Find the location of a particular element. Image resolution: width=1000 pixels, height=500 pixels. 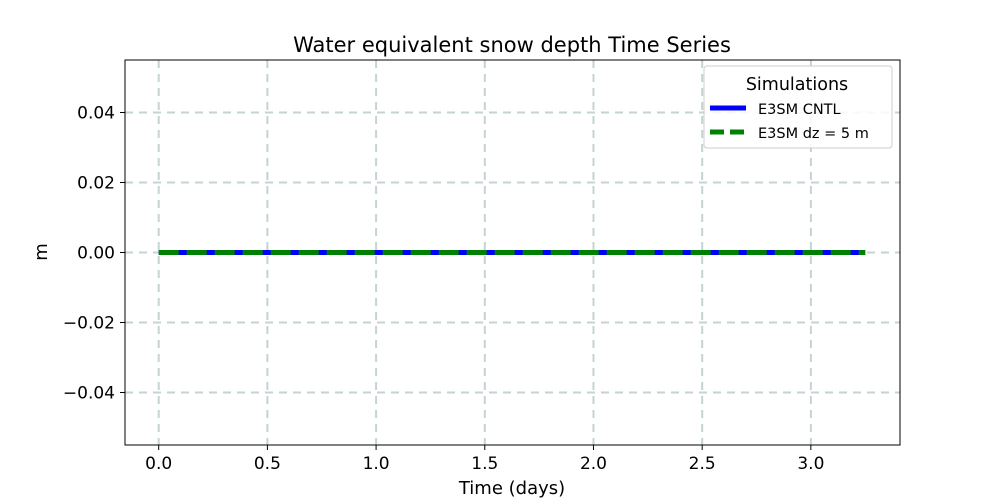

x-axis-label: Time (days) is located at coordinates (511, 488).